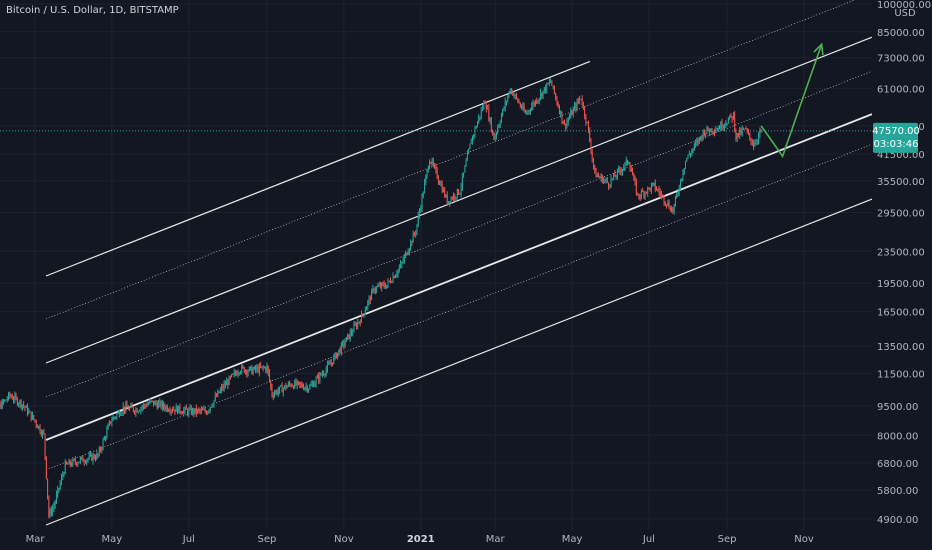 The image size is (932, 550). What do you see at coordinates (901, 374) in the screenshot?
I see `price-tick-label: 11500.00` at bounding box center [901, 374].